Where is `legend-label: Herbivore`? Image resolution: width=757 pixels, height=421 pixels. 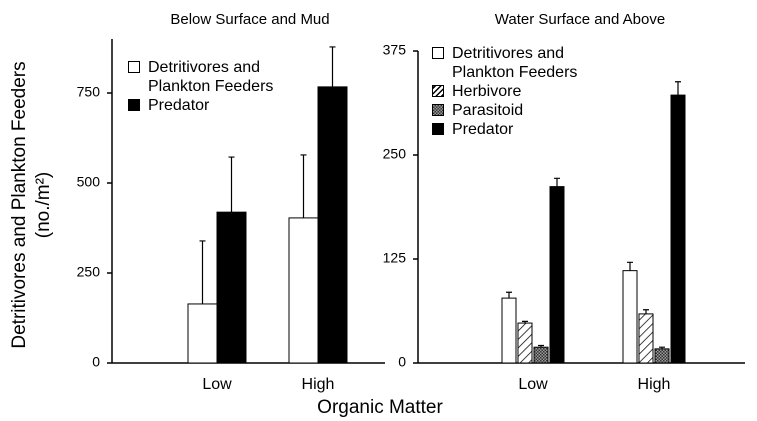
legend-label: Herbivore is located at coordinates (487, 91).